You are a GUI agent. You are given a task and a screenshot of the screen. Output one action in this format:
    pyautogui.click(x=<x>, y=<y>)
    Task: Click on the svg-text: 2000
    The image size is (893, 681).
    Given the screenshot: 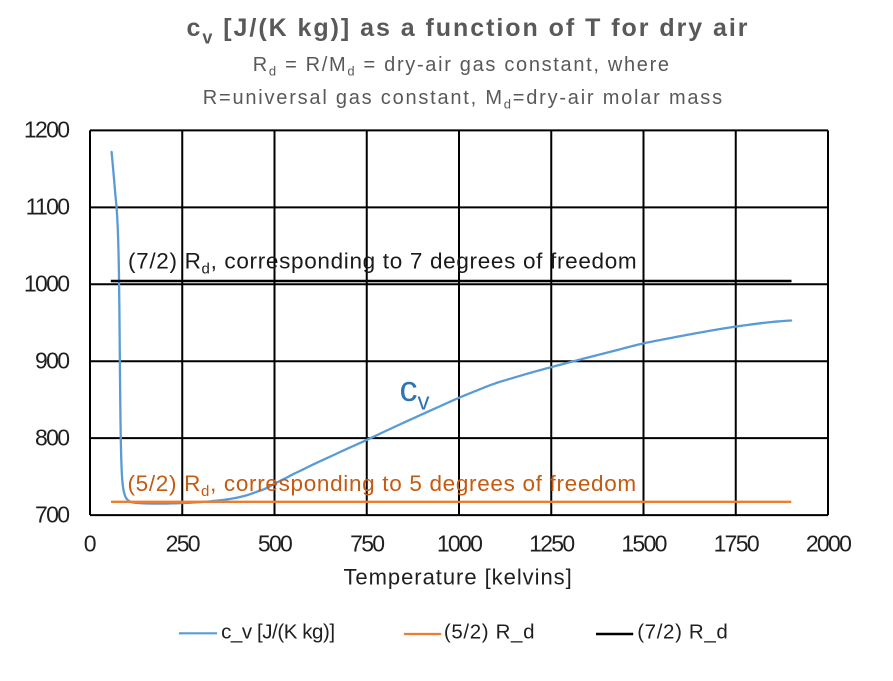 What is the action you would take?
    pyautogui.click(x=828, y=544)
    